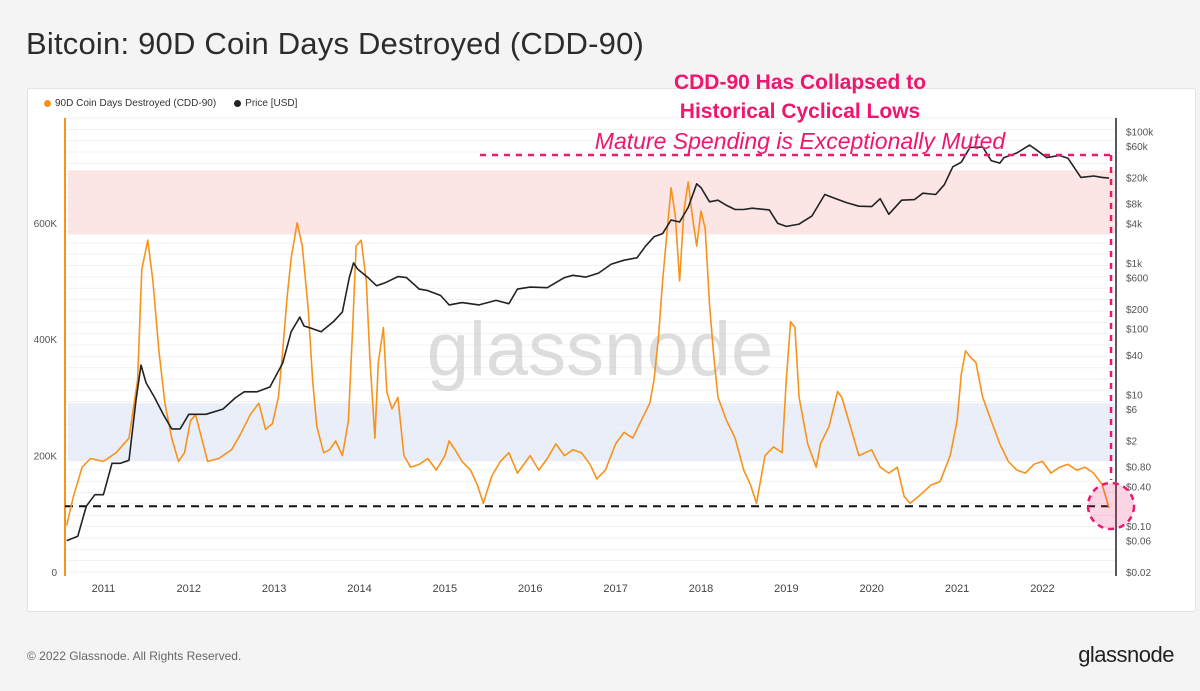 This screenshot has width=1200, height=691. Describe the element at coordinates (46, 340) in the screenshot. I see `y-left-tick-label: 400K` at that location.